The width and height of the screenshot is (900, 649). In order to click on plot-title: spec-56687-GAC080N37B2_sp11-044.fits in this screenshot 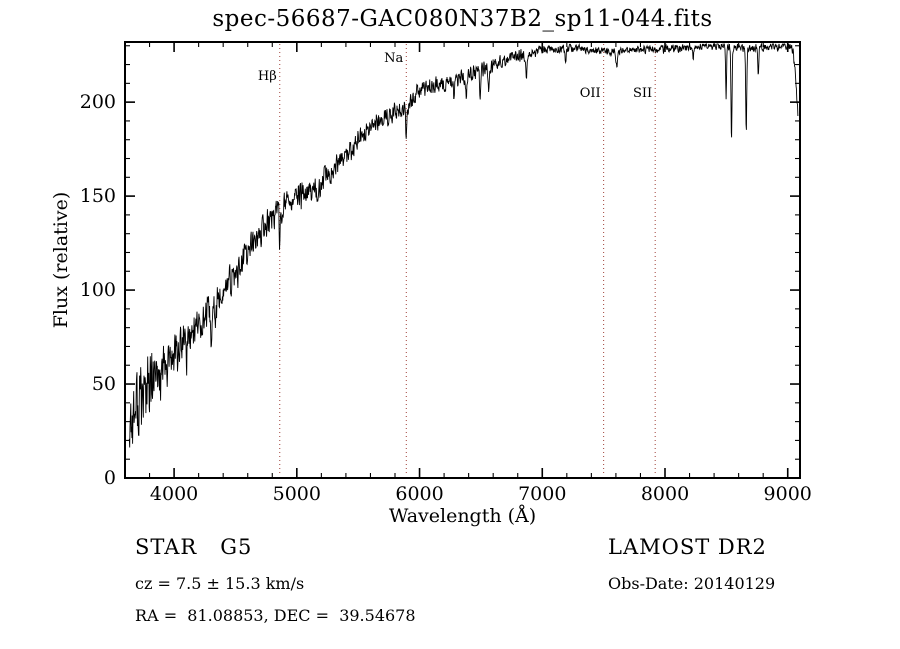, I will do `click(462, 19)`.